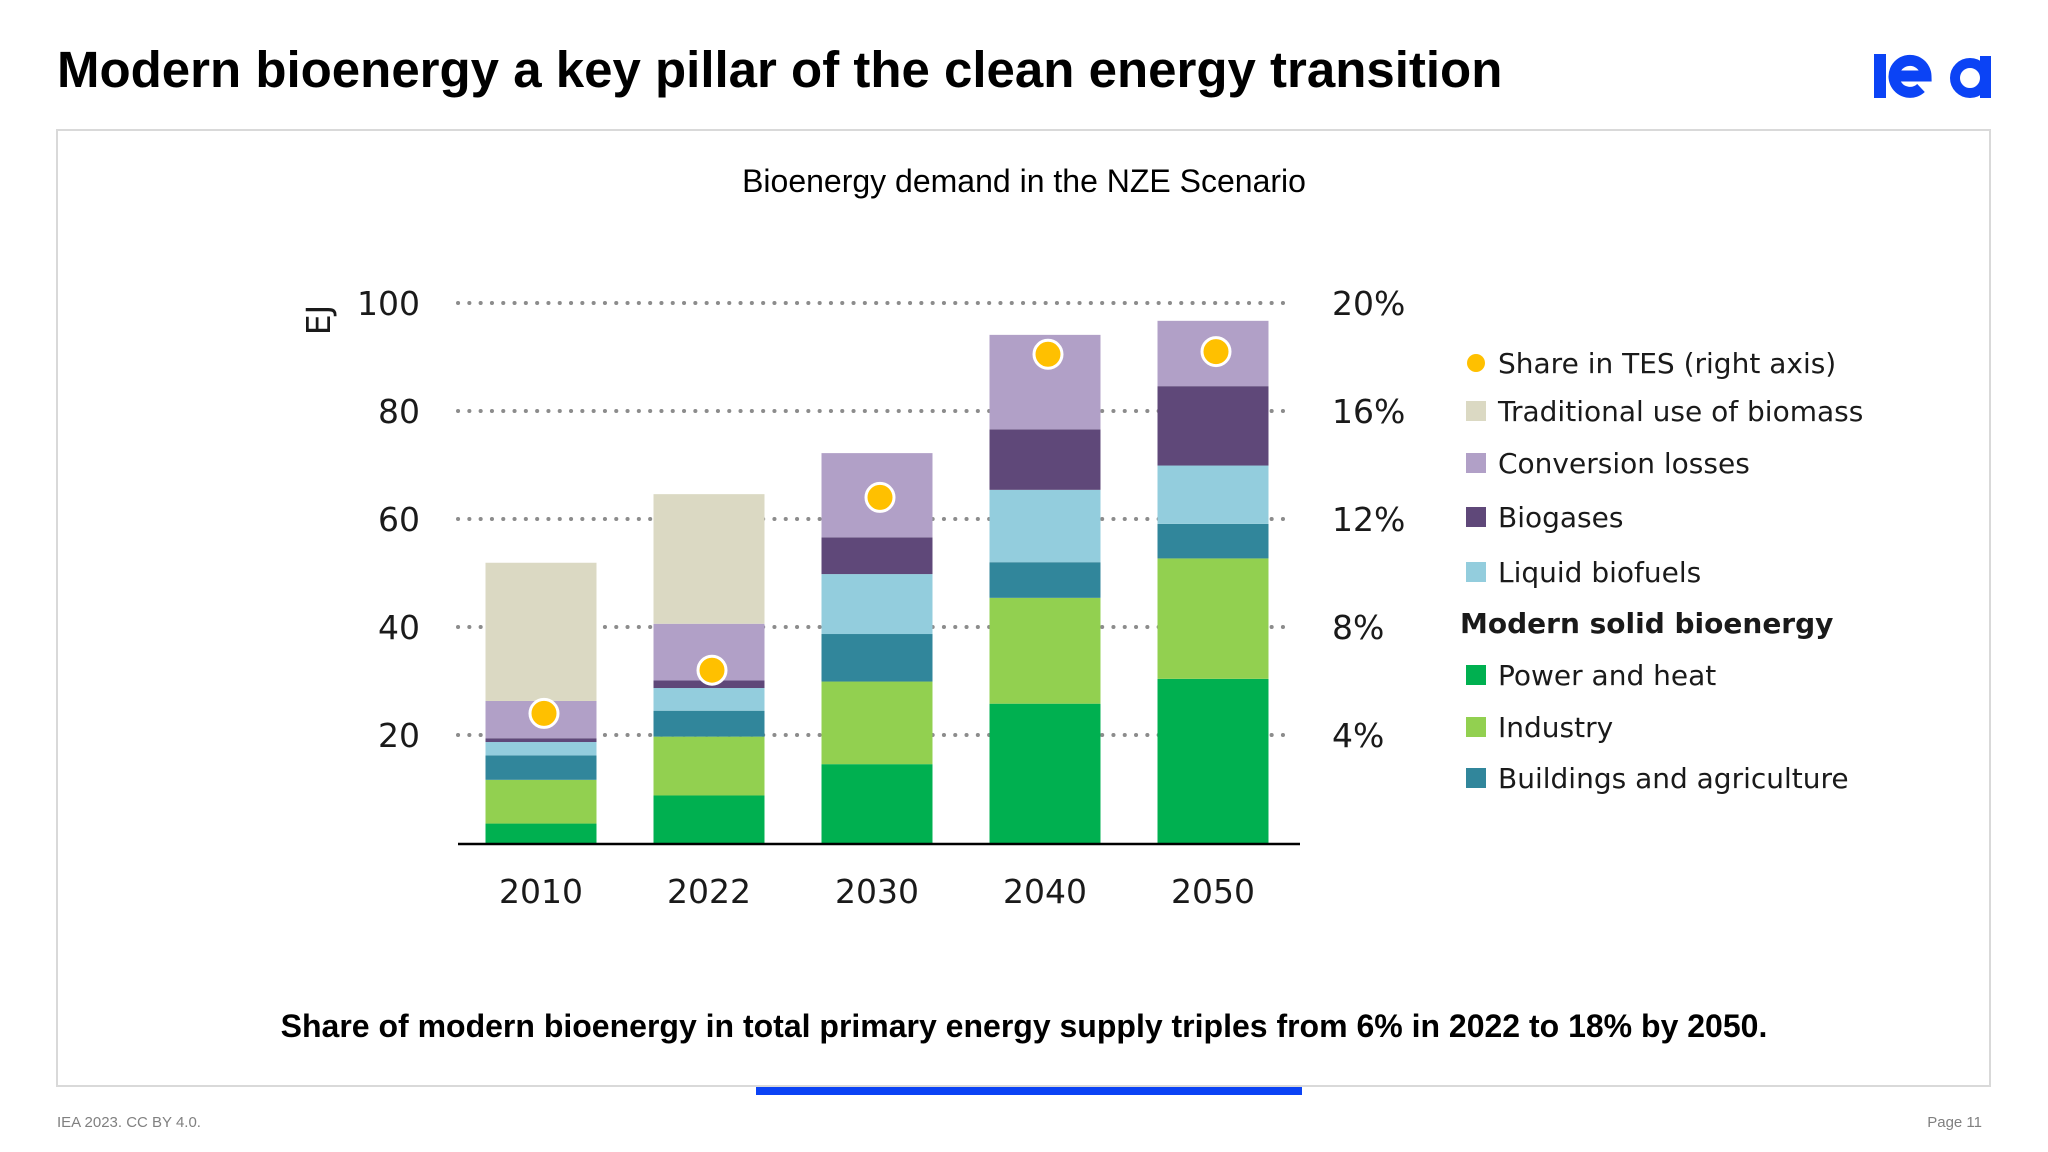 This screenshot has width=2048, height=1152. I want to click on legend-item: Power and heat, so click(1591, 675).